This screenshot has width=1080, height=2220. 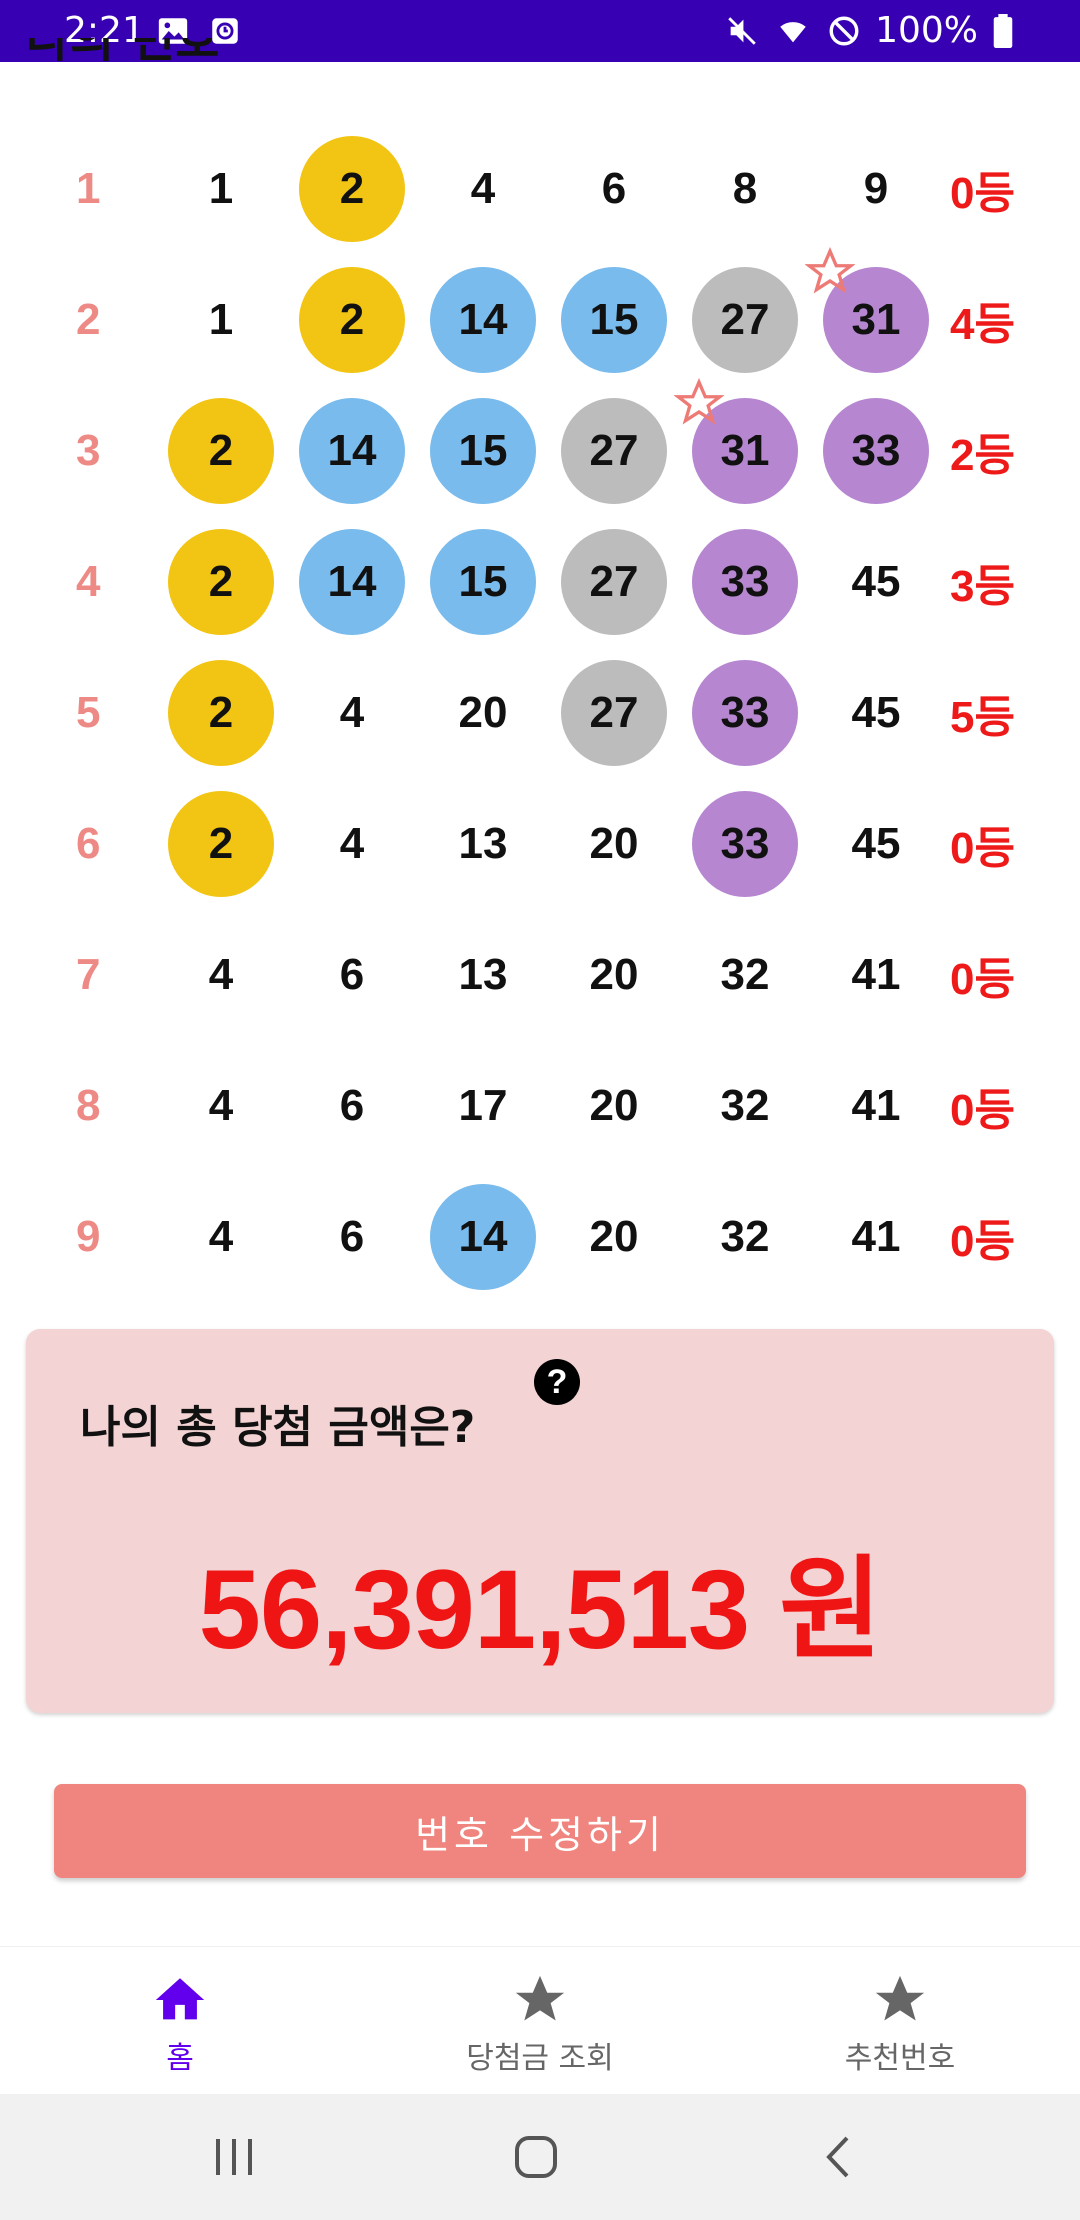 I want to click on wifi-icon, so click(x=793, y=31).